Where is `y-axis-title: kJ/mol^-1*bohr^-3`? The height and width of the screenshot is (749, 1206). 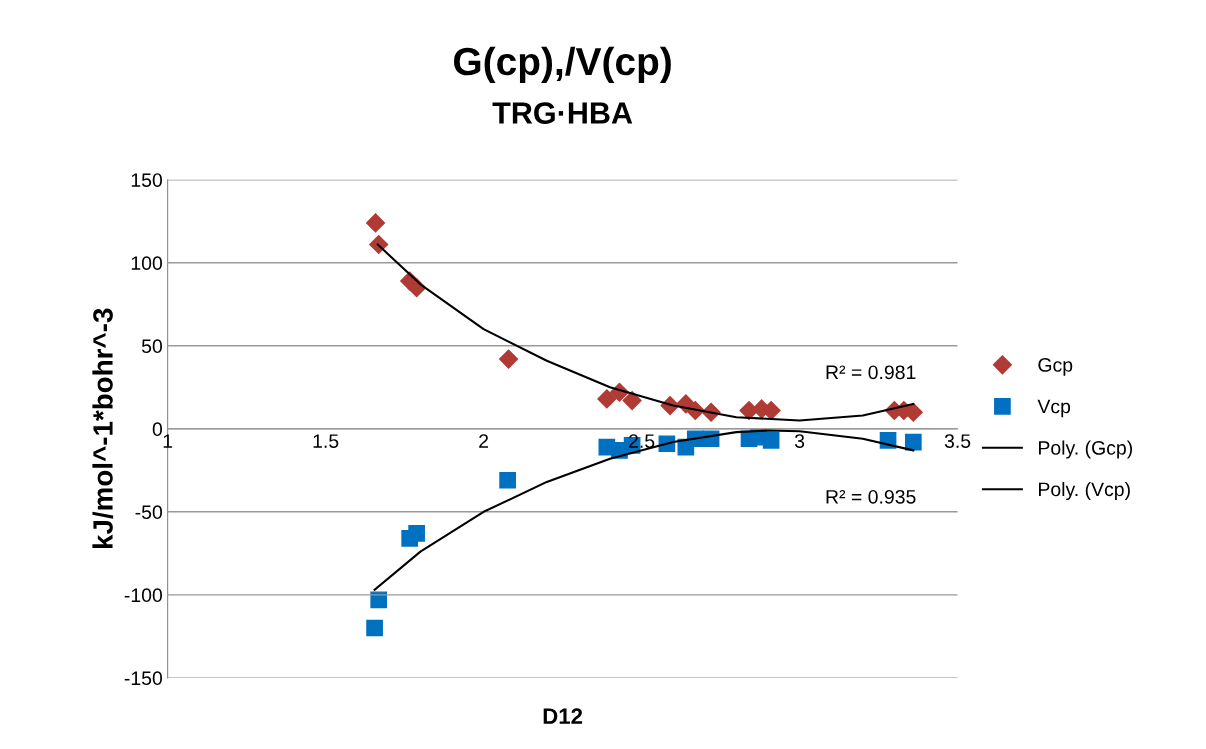
y-axis-title: kJ/mol^-1*bohr^-3 is located at coordinates (103, 428).